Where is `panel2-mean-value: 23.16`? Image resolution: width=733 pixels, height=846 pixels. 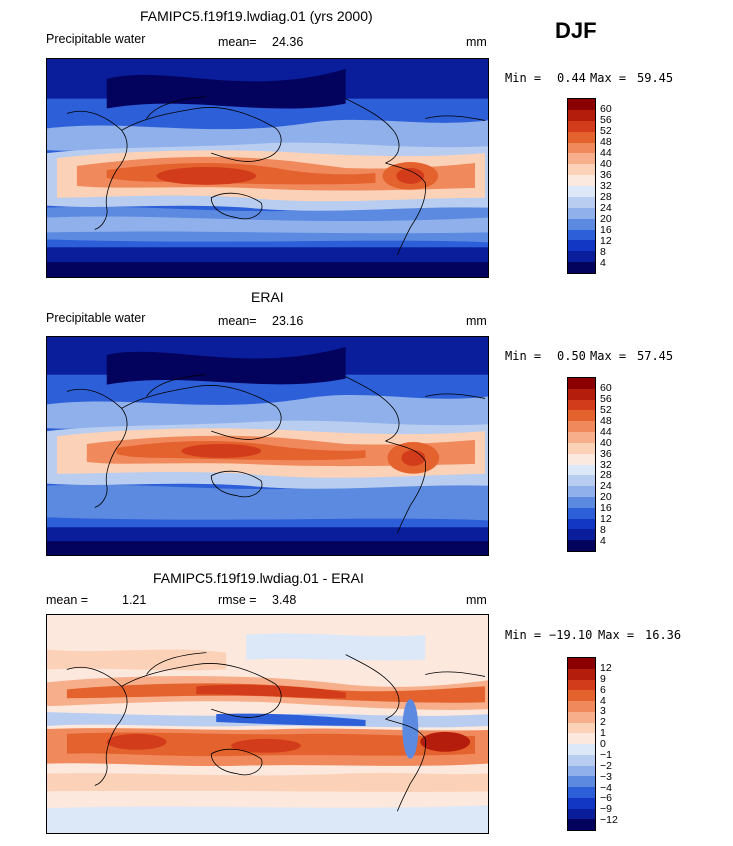 panel2-mean-value: 23.16 is located at coordinates (288, 321).